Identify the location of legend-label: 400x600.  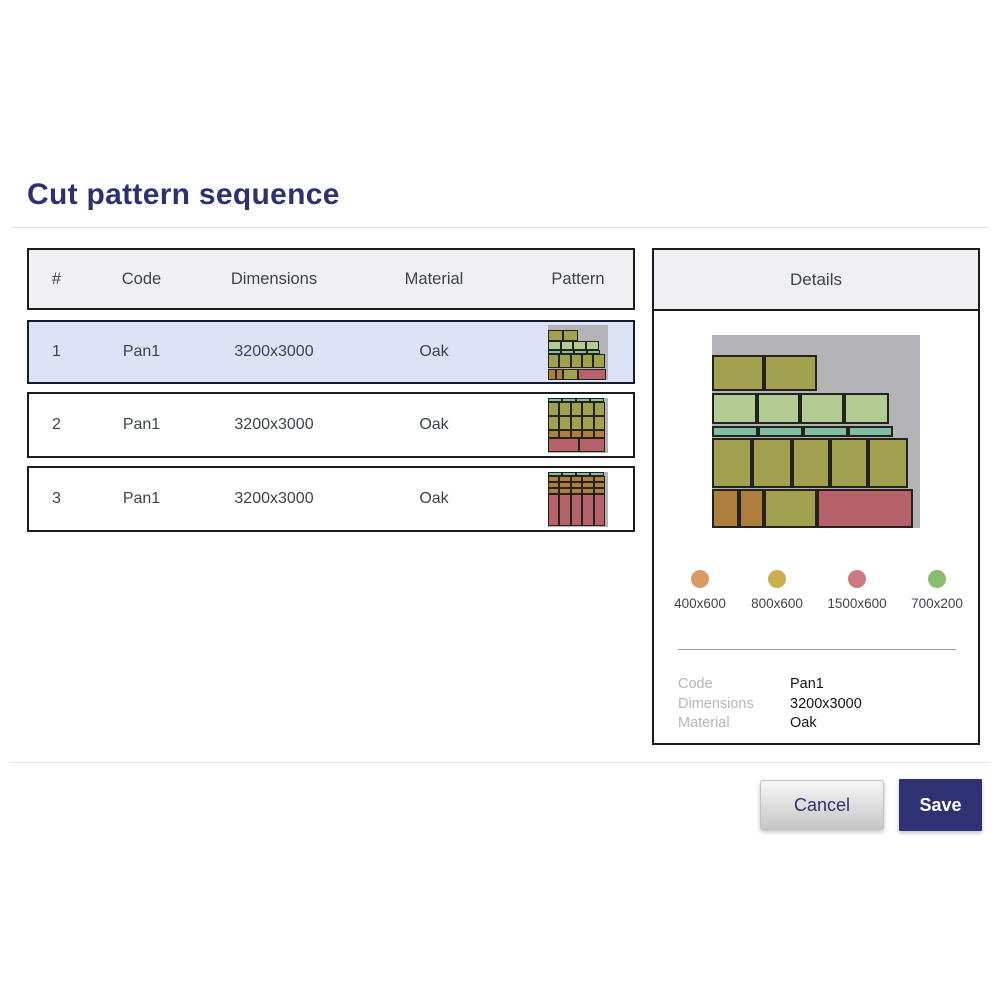
(700, 603).